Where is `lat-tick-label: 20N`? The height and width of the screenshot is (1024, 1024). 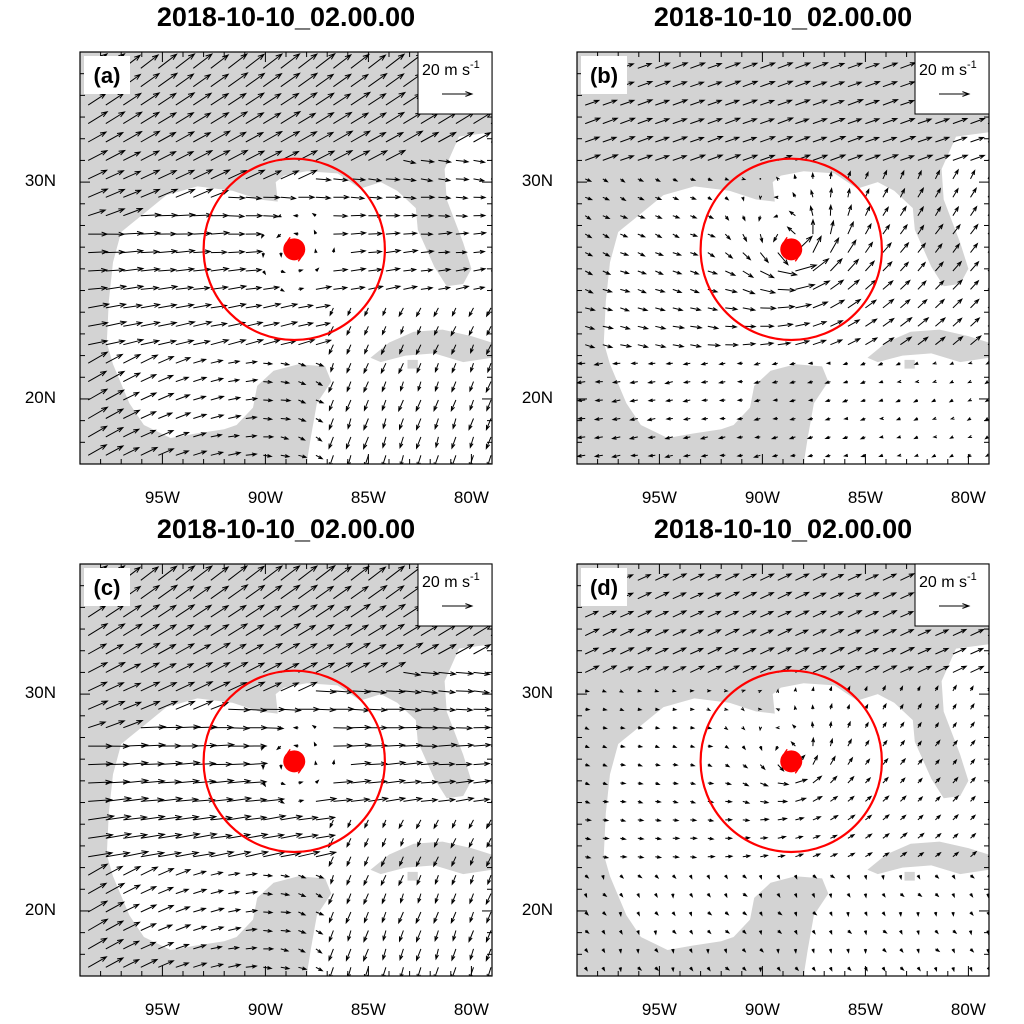 lat-tick-label: 20N is located at coordinates (40, 397).